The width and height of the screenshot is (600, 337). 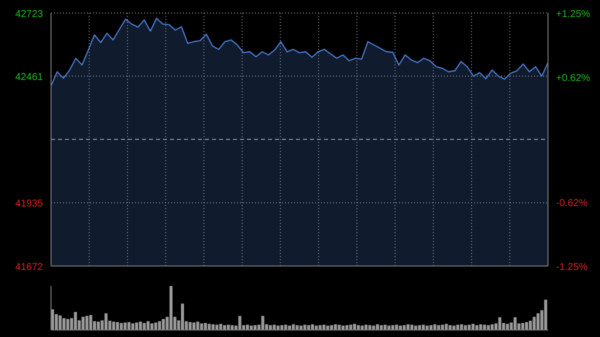 I want to click on y2-tick-label: +0.62%, so click(x=573, y=78).